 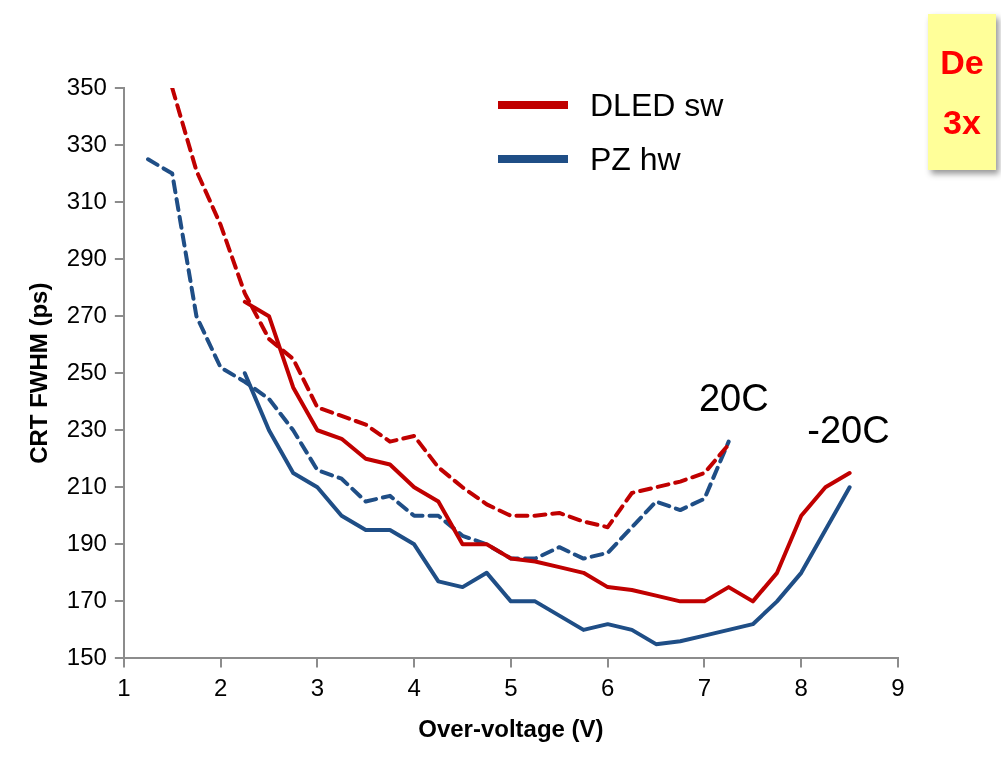 I want to click on x-tick-label: 7, so click(x=704, y=688).